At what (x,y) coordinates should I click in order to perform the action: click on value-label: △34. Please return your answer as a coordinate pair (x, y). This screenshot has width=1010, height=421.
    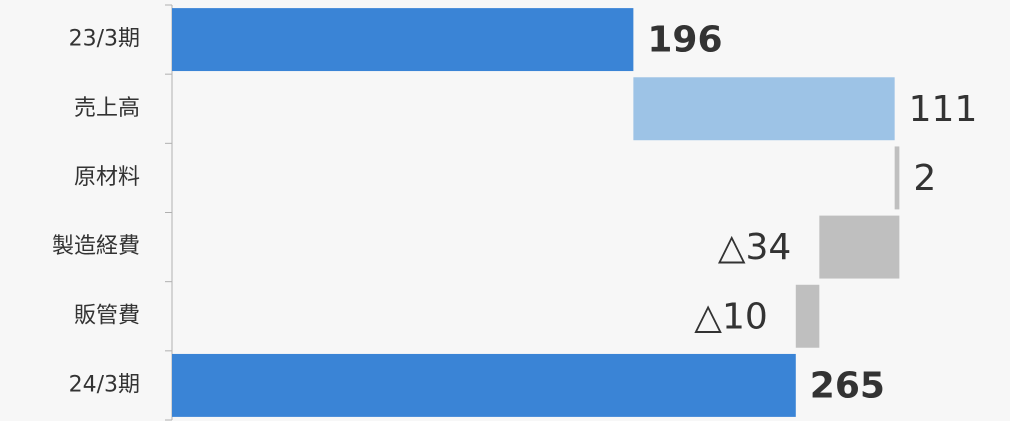
    Looking at the image, I should click on (755, 247).